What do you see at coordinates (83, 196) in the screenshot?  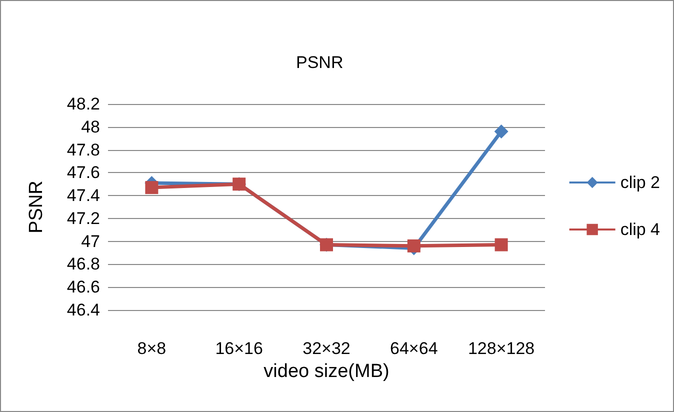 I see `y-tick-label: 47.4` at bounding box center [83, 196].